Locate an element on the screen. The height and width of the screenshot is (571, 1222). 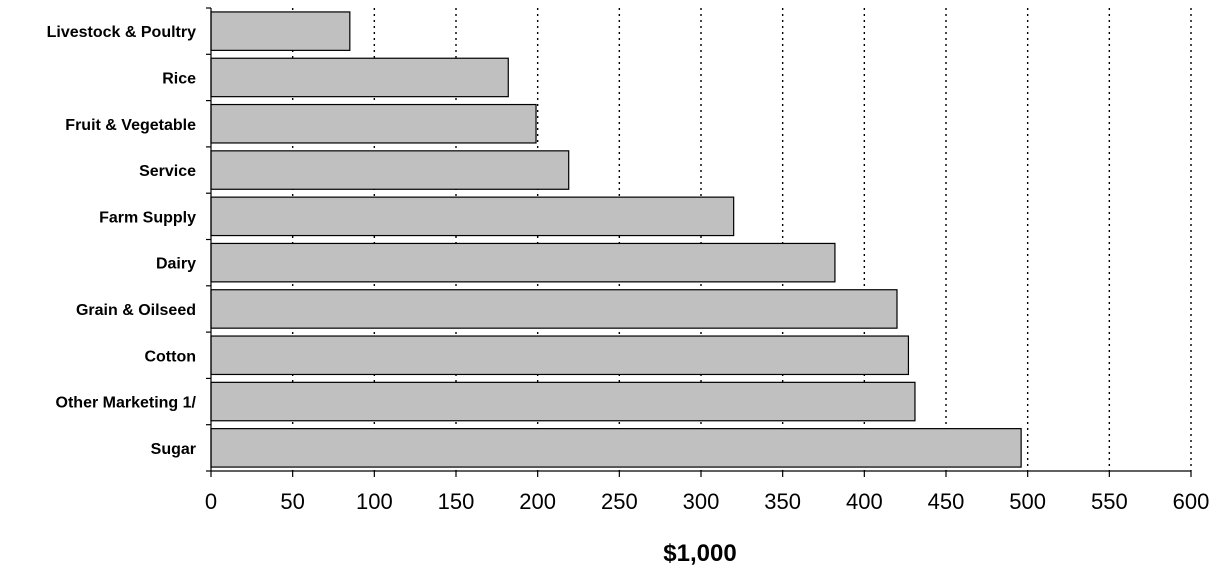
x-tick-label: 50 is located at coordinates (292, 501).